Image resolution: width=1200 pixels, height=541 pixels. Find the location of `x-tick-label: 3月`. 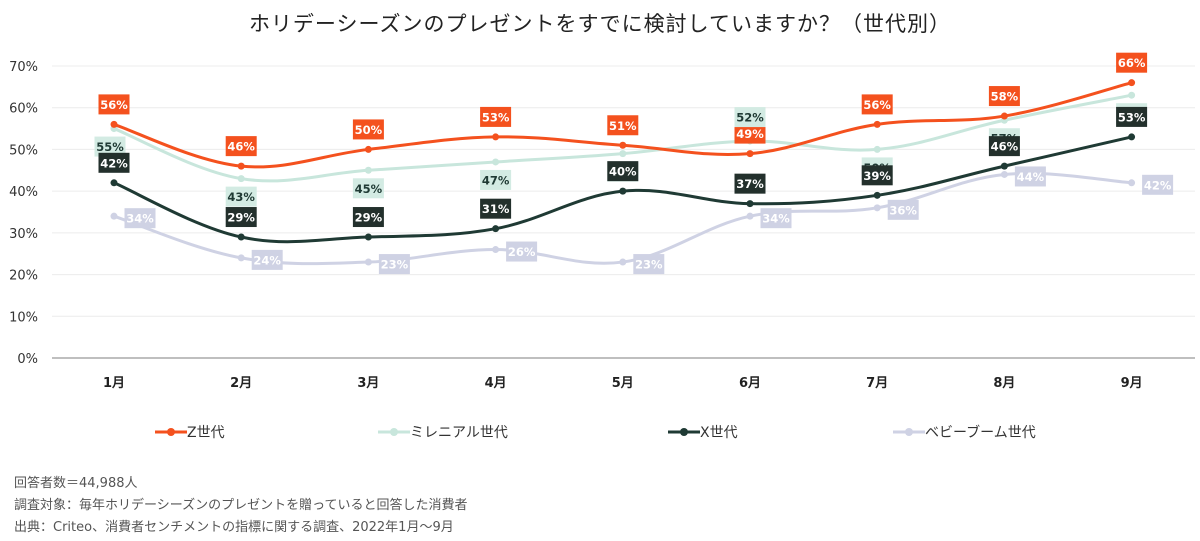

x-tick-label: 3月 is located at coordinates (368, 383).